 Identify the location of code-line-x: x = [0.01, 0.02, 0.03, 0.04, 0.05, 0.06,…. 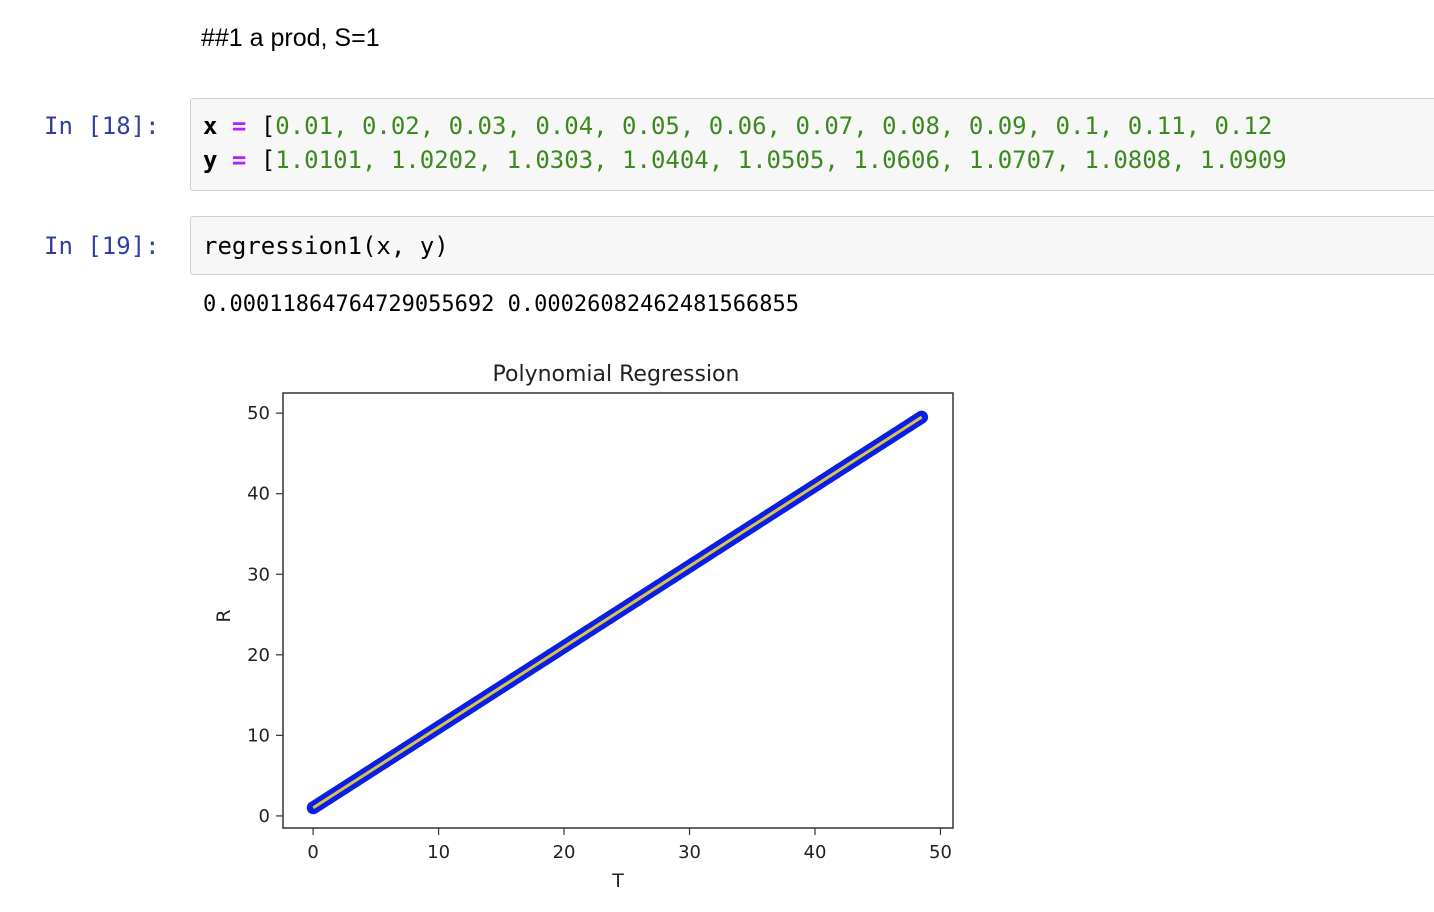
(737, 126).